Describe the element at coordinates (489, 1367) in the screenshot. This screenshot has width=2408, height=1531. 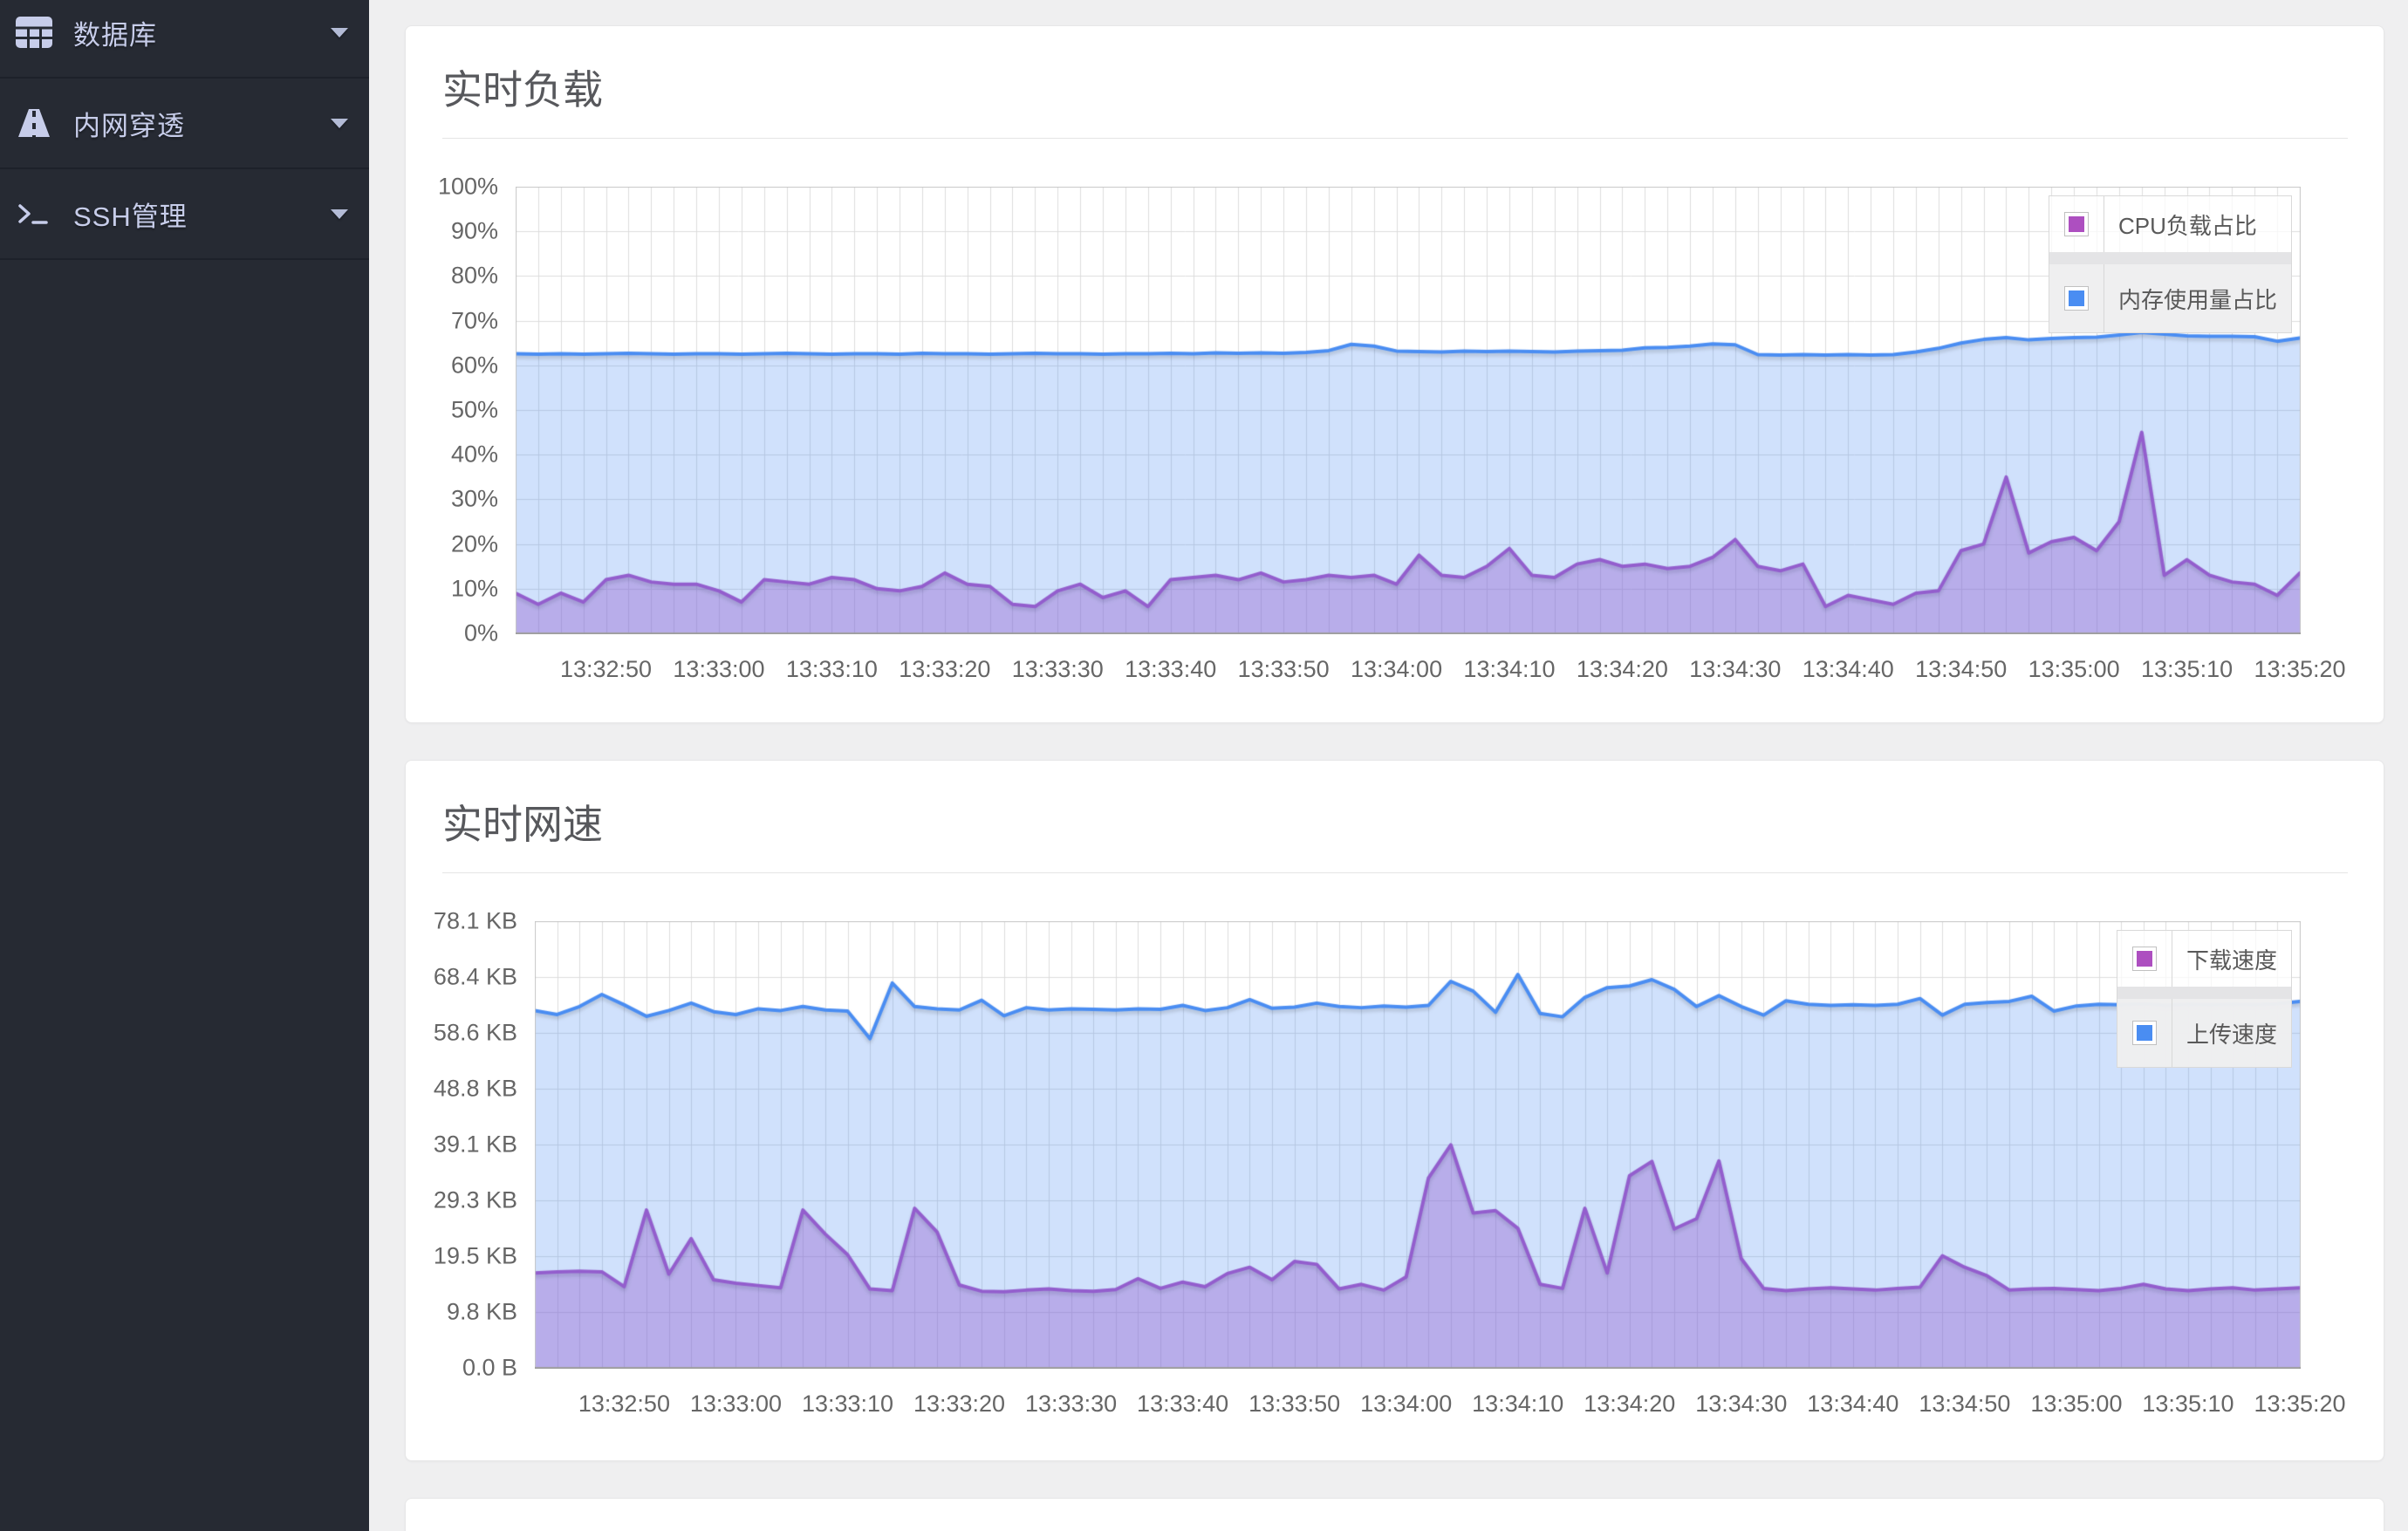
I see `y-tick-label: 0.0 B` at that location.